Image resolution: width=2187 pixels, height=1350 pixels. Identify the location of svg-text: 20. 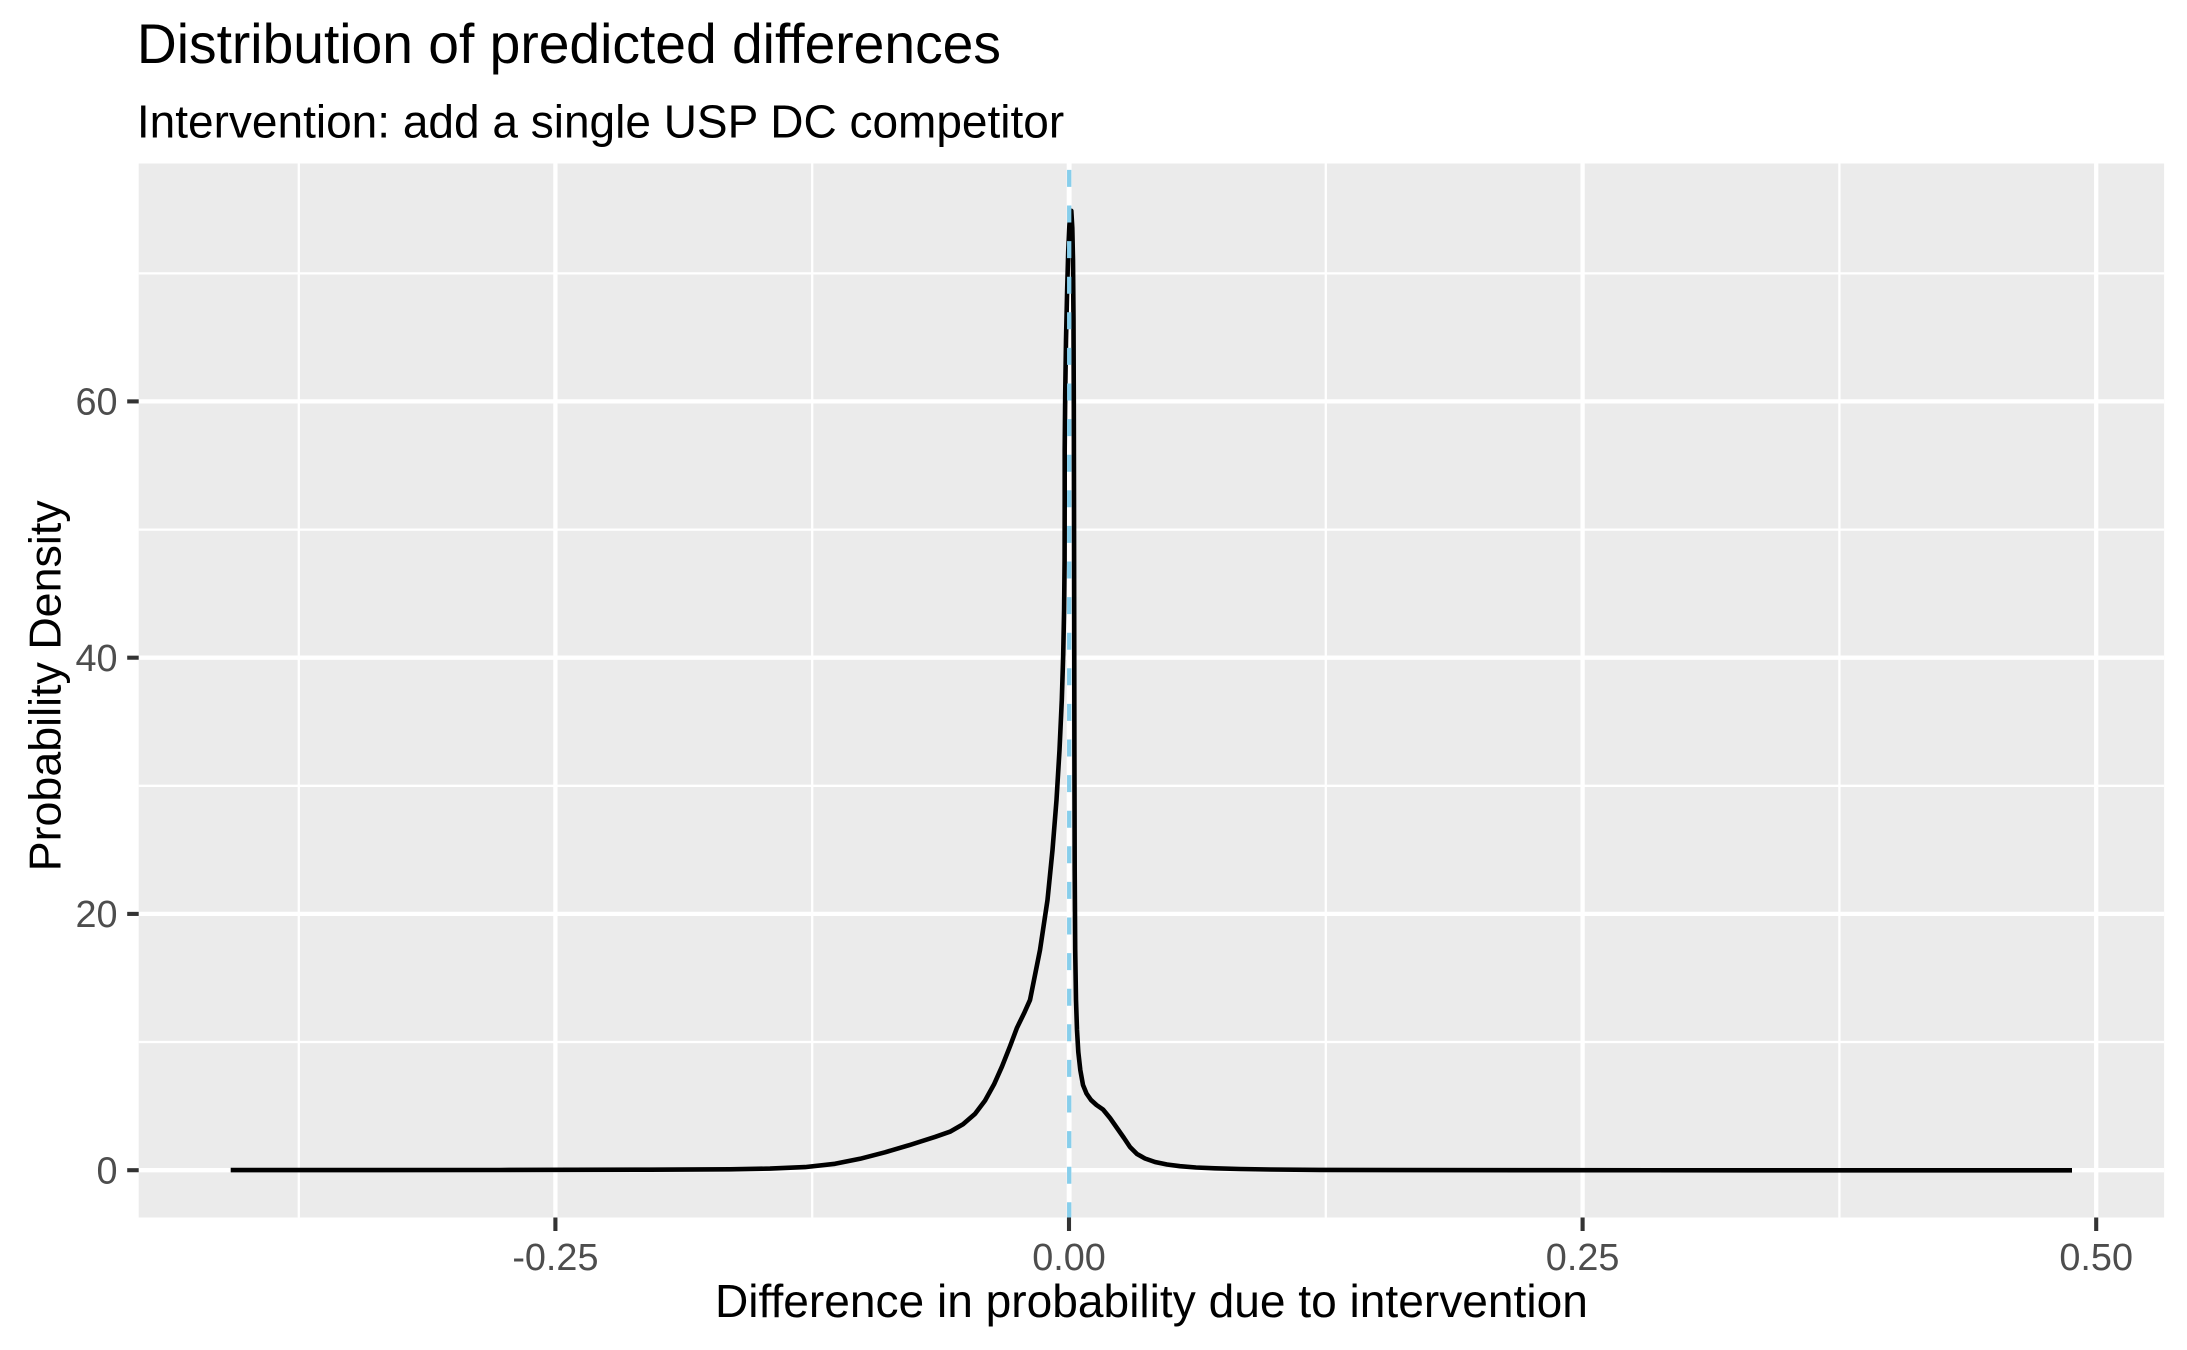
(96, 915).